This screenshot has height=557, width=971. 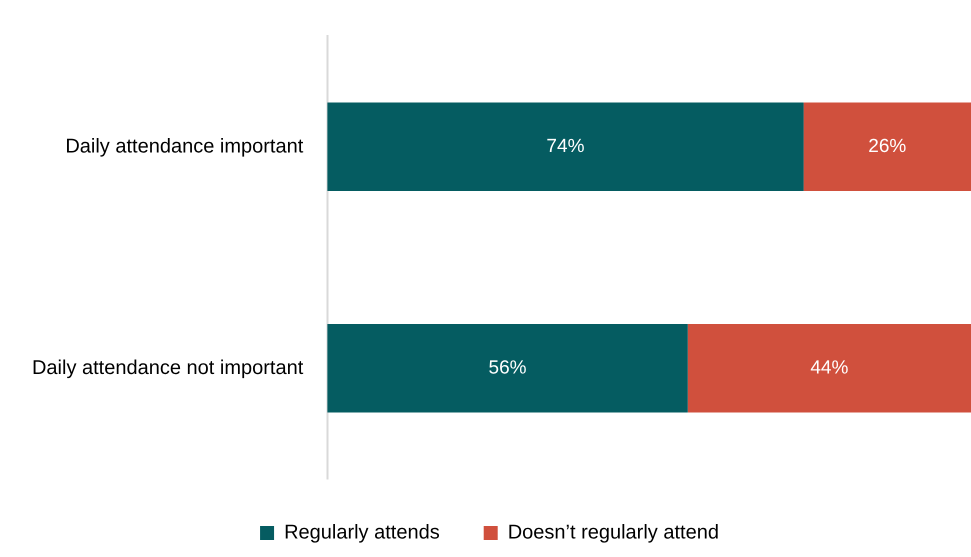 What do you see at coordinates (362, 533) in the screenshot?
I see `legend-label: Regularly attends` at bounding box center [362, 533].